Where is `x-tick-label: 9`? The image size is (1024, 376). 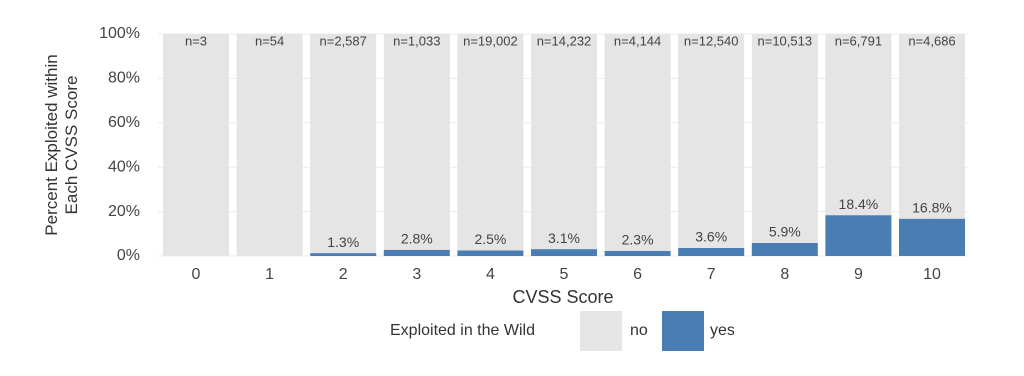
x-tick-label: 9 is located at coordinates (858, 274).